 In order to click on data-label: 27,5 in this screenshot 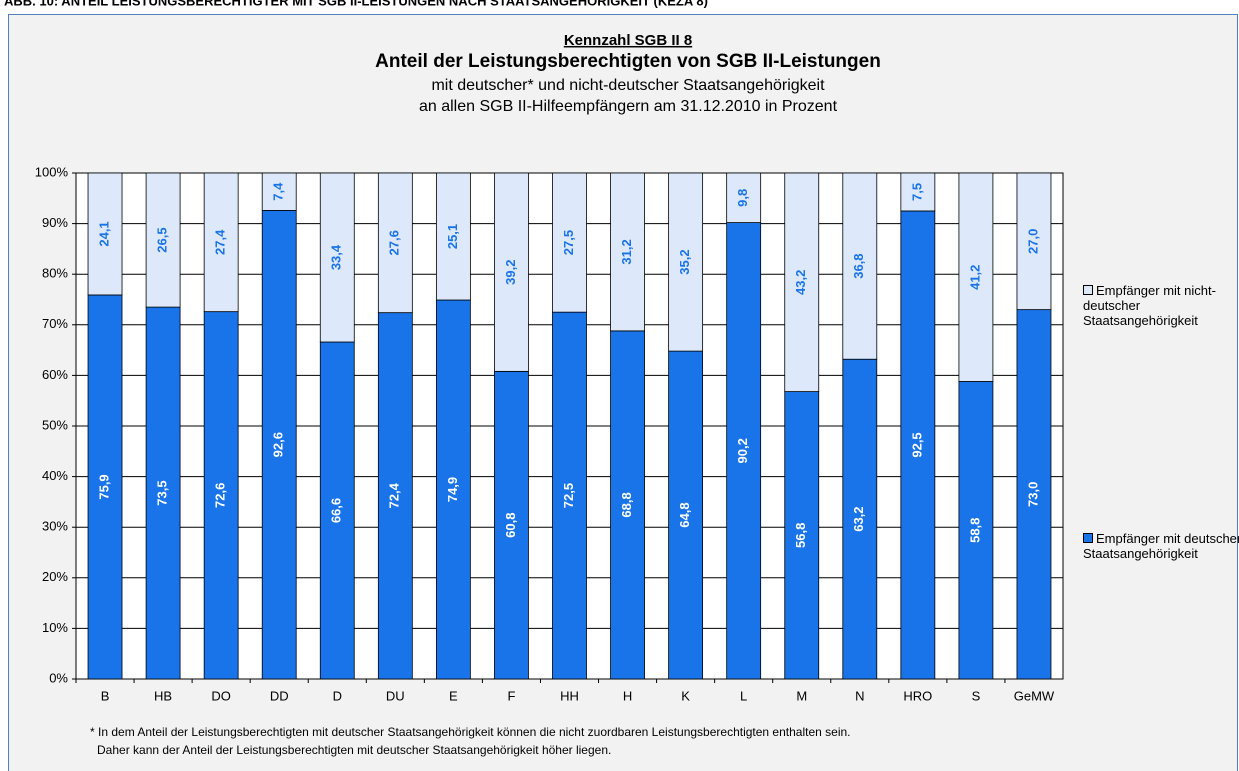, I will do `click(568, 242)`.